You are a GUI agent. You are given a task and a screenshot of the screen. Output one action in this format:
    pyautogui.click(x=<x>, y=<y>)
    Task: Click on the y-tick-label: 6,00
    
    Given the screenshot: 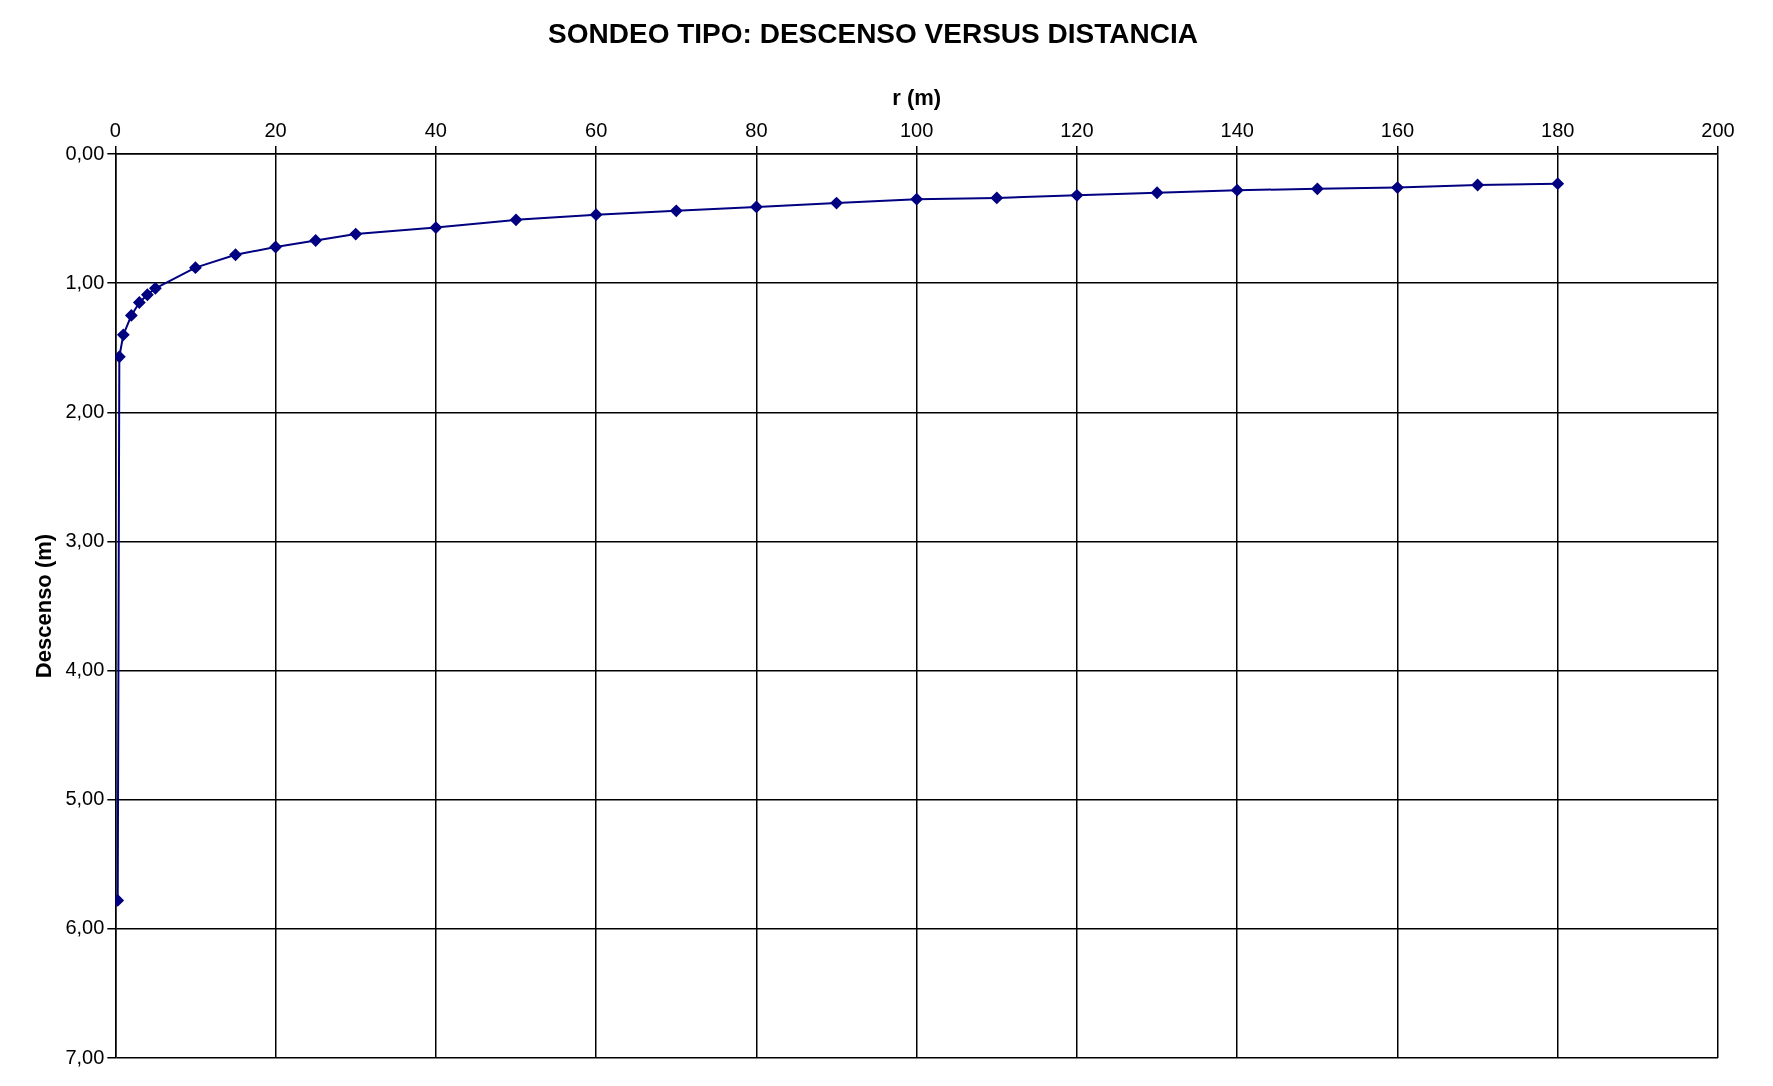 What is the action you would take?
    pyautogui.click(x=85, y=927)
    